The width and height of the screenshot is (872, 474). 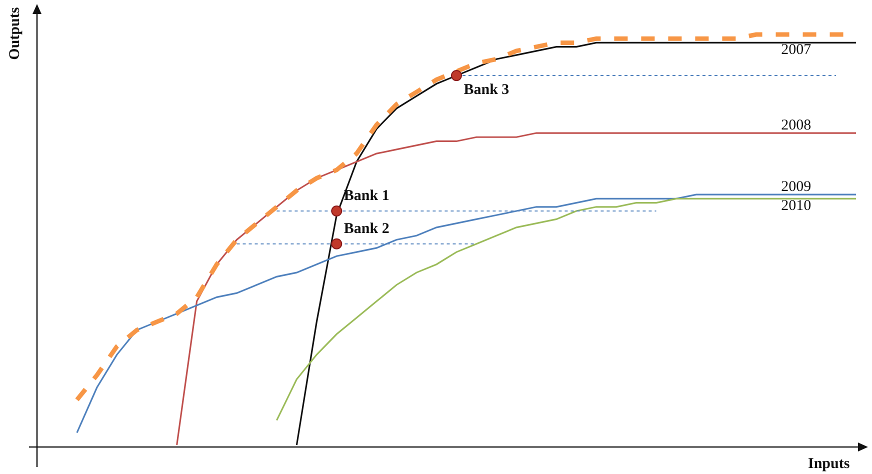 I want to click on x-axis-title: Inputs, so click(x=829, y=464).